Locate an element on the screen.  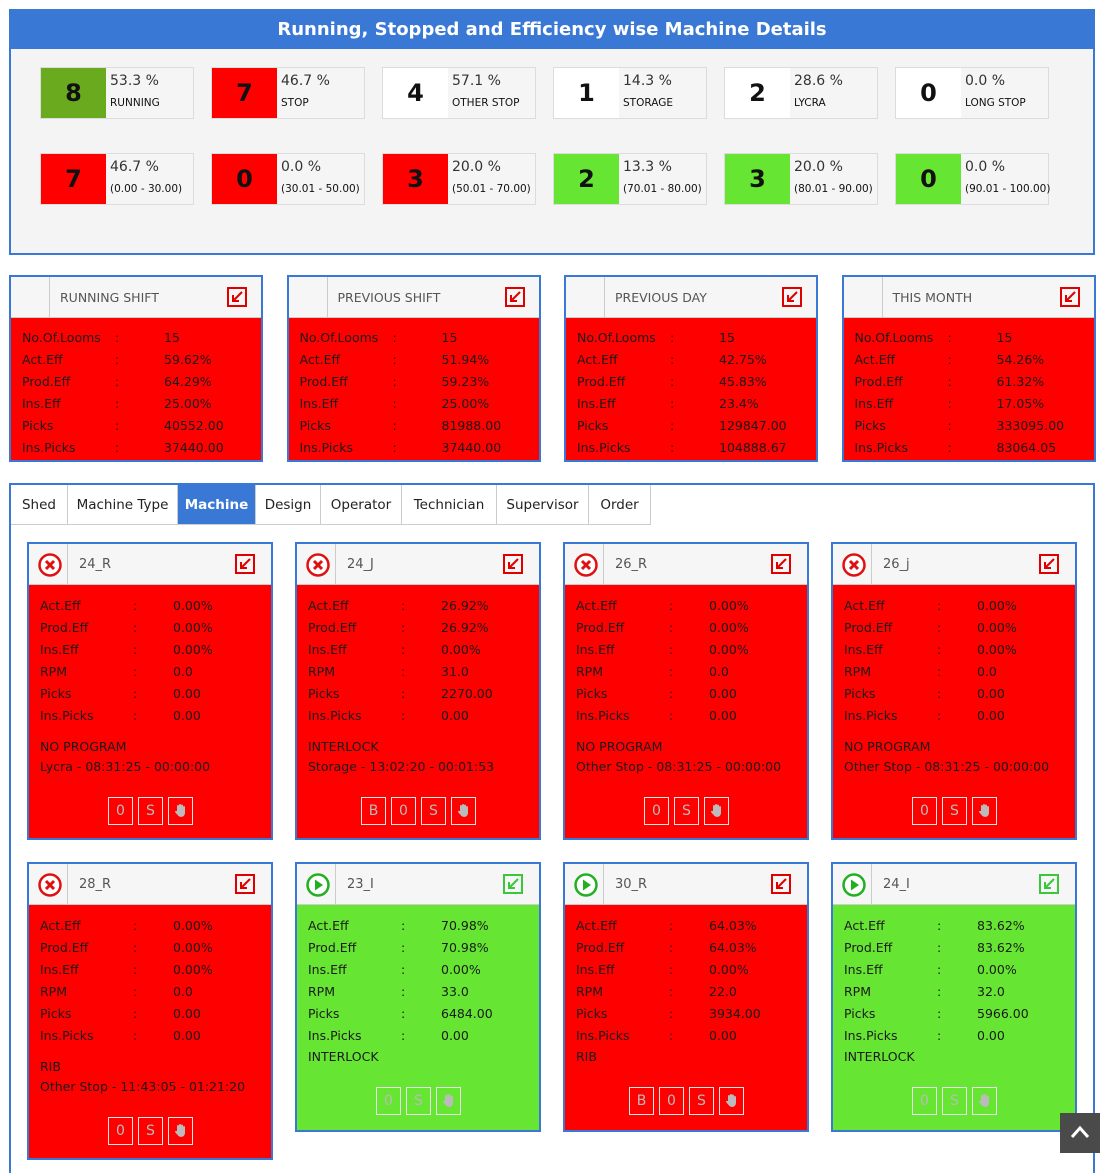
machine-stat-value: 32.0 is located at coordinates (991, 991).